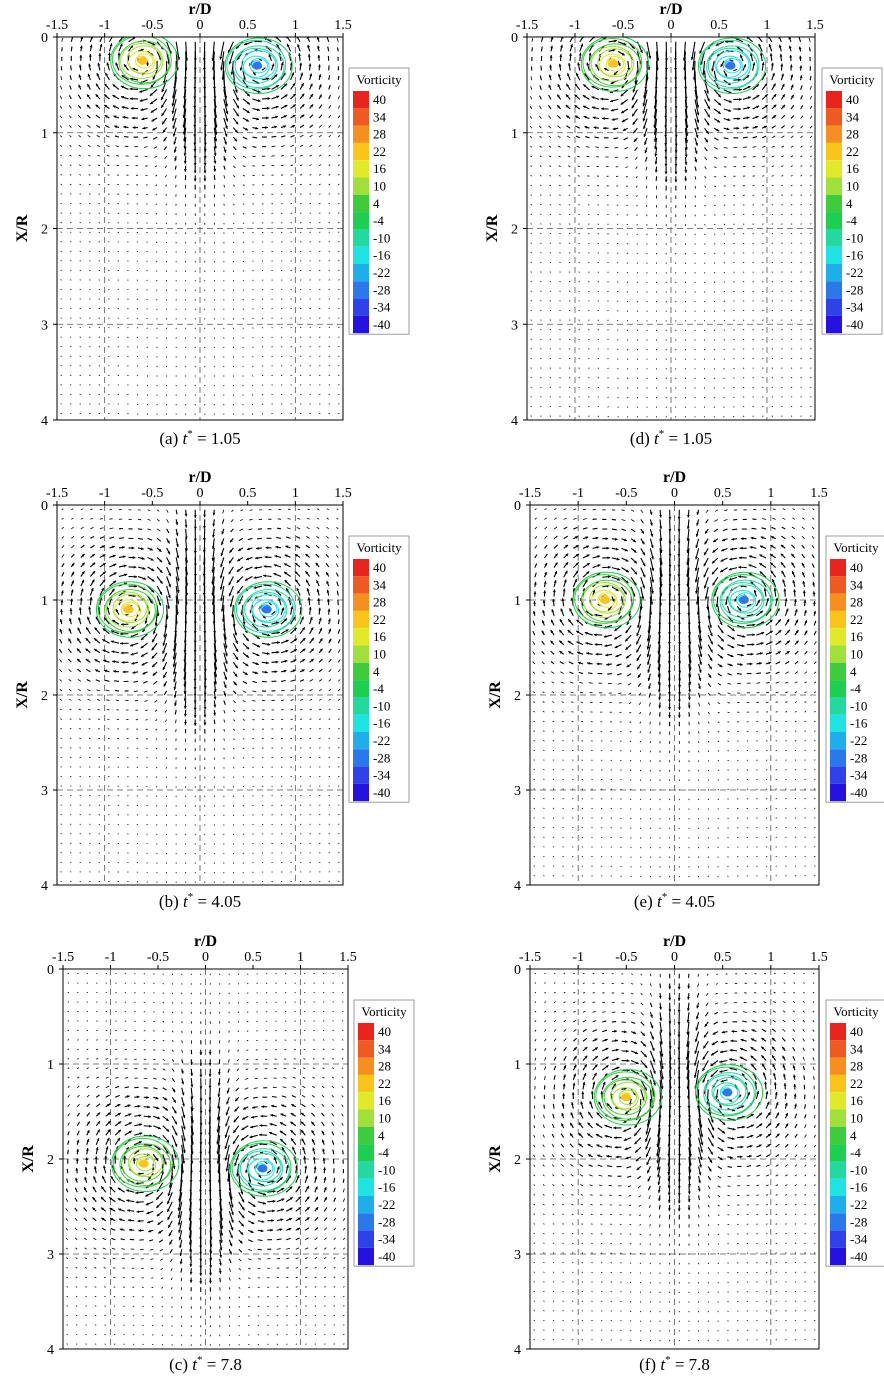  What do you see at coordinates (815, 25) in the screenshot?
I see `x-tick-label: 1.5` at bounding box center [815, 25].